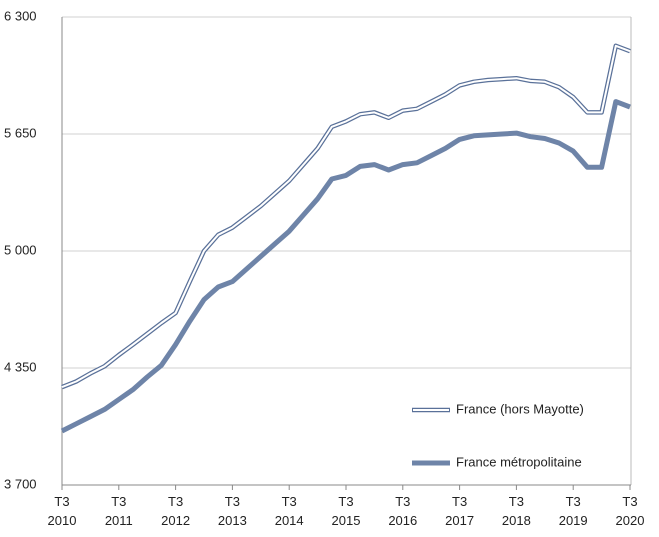 This screenshot has width=659, height=537. I want to click on y-tick-label: 5 650, so click(20, 132).